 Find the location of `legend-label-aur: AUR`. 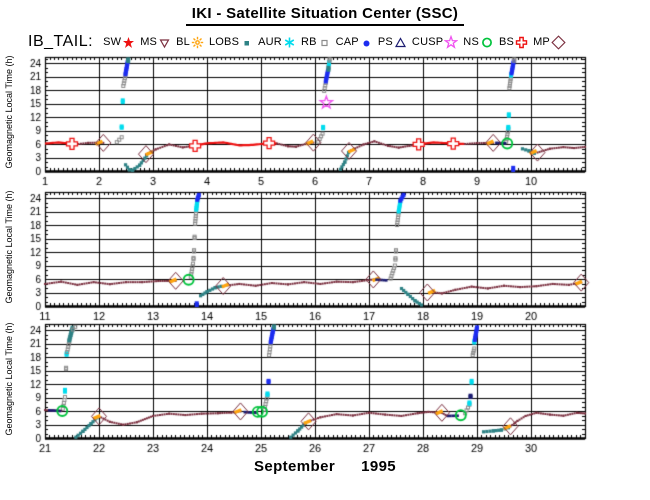

legend-label-aur: AUR is located at coordinates (270, 42).